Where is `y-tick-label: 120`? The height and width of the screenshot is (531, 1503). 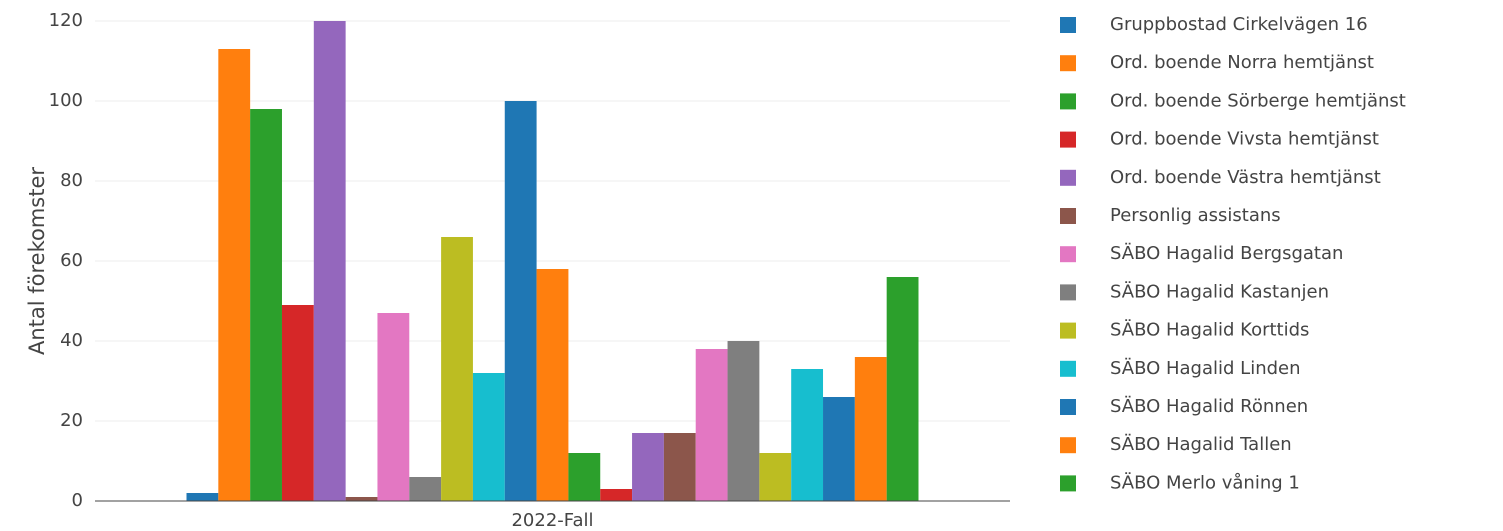
y-tick-label: 120 is located at coordinates (66, 20).